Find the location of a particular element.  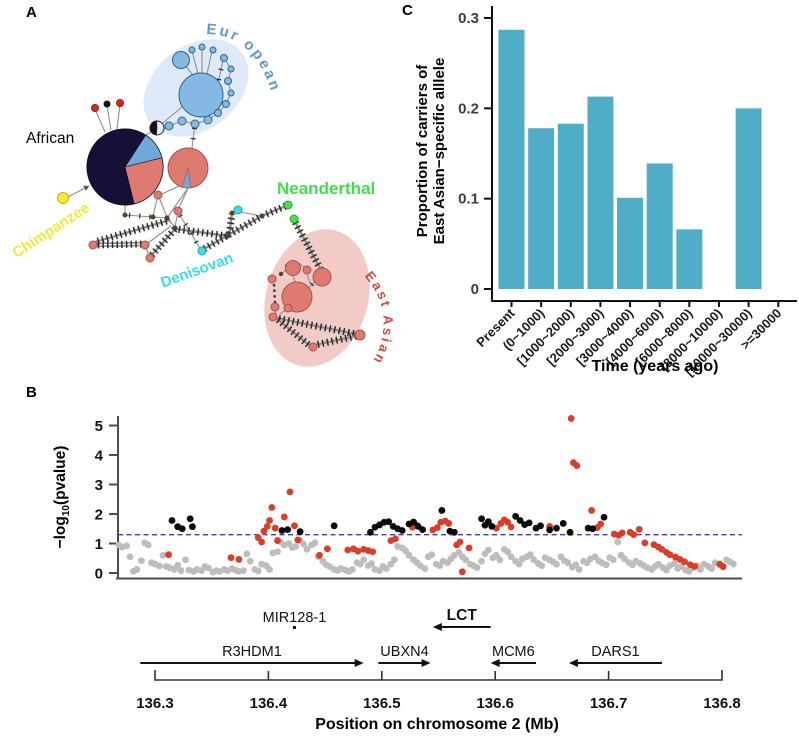

gene-label: UBXN4 is located at coordinates (404, 652).